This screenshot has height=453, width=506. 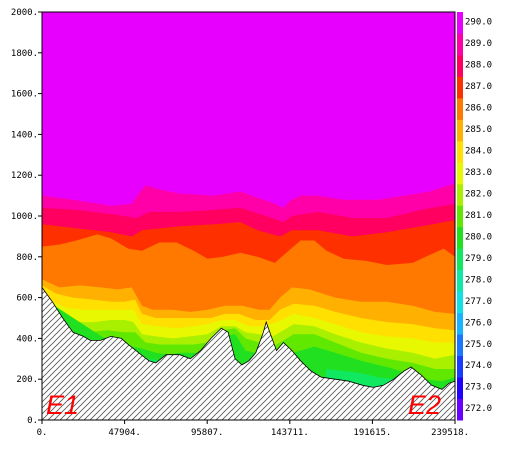 What do you see at coordinates (478, 66) in the screenshot?
I see `colorbar-label: 288.0` at bounding box center [478, 66].